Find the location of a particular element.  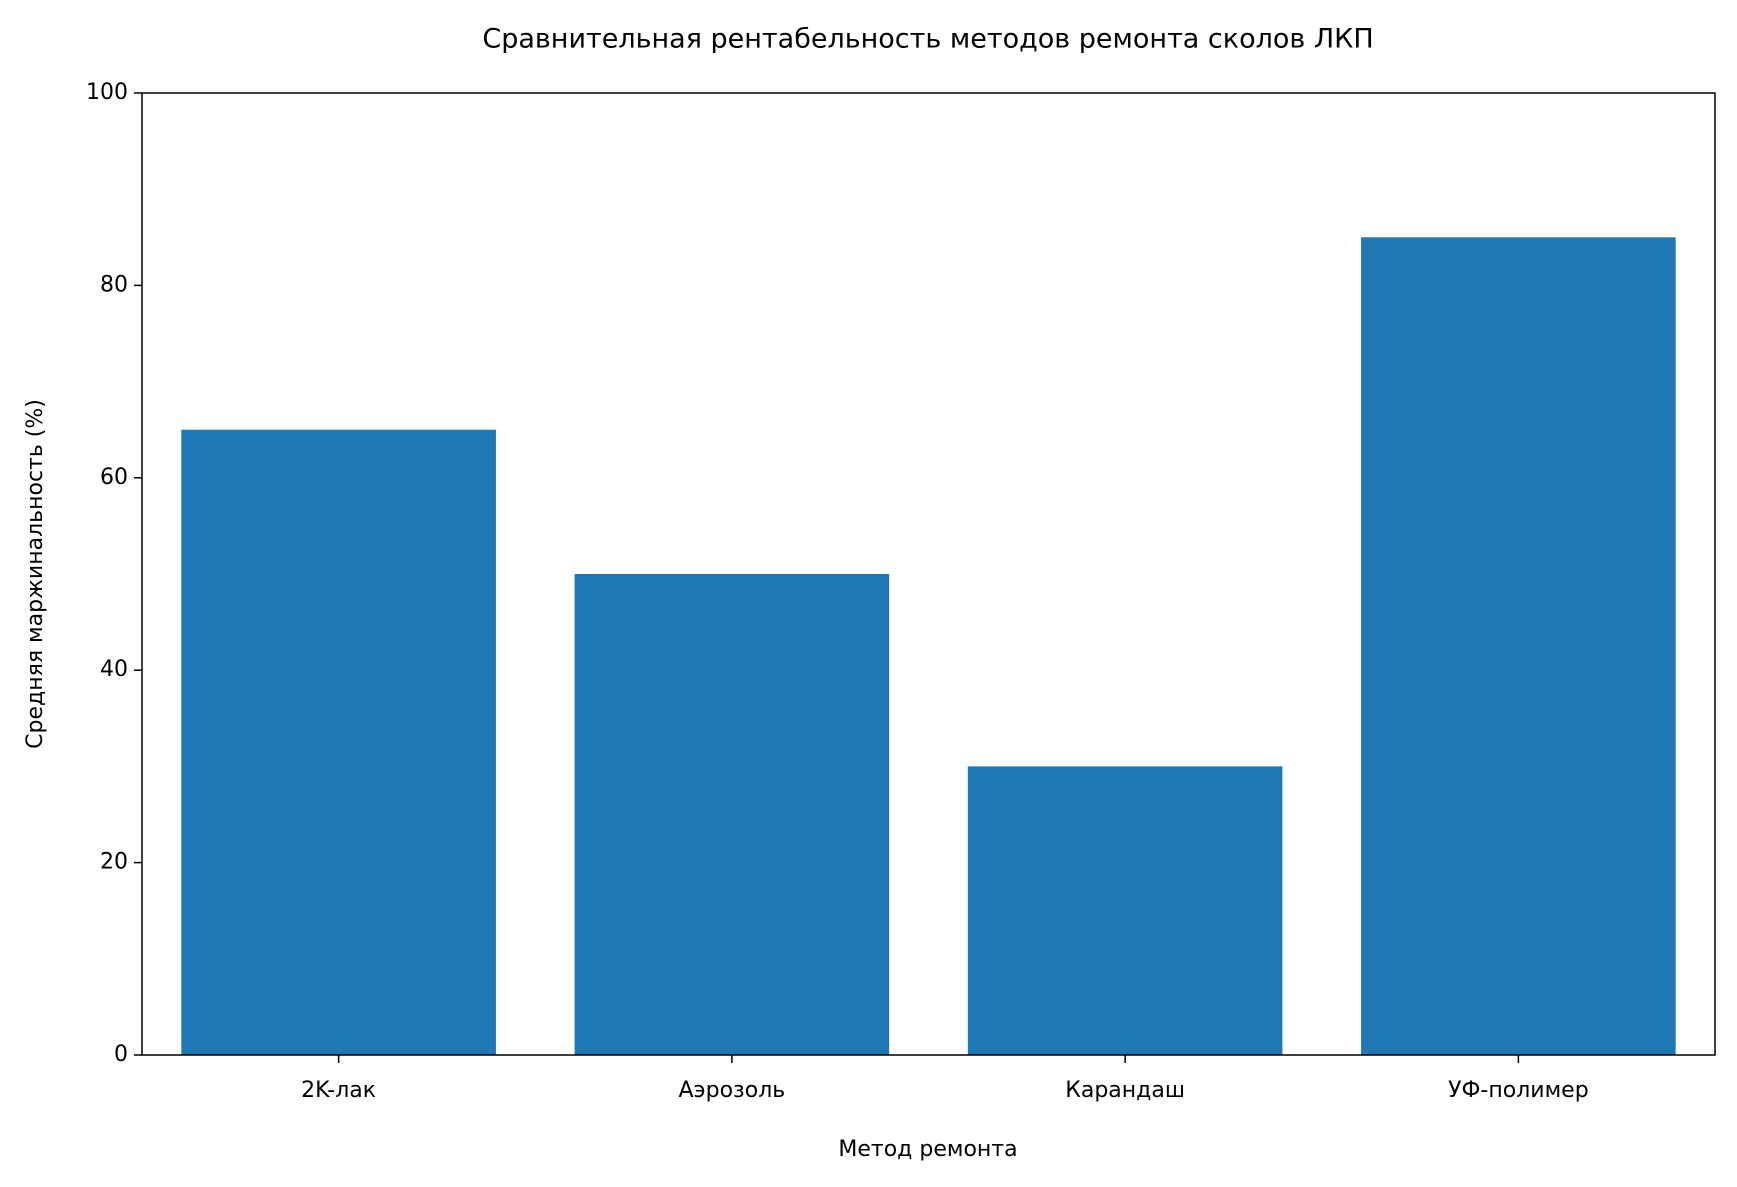

x-tick-label: Карандаш is located at coordinates (1125, 1090).